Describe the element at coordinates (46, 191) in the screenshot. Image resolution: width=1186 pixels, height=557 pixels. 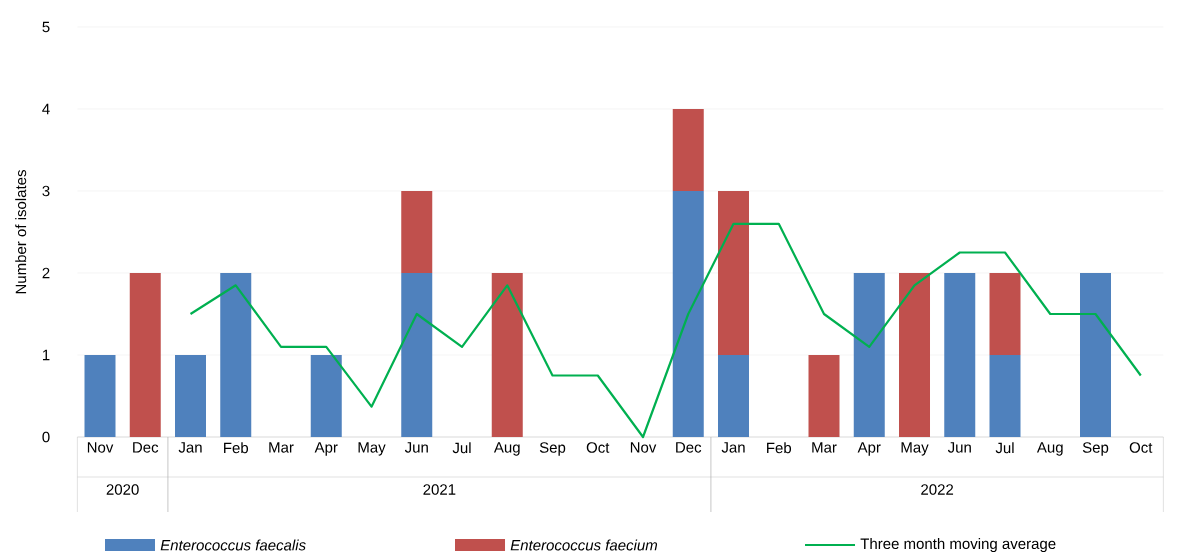
I see `y-tick-label: 3` at that location.